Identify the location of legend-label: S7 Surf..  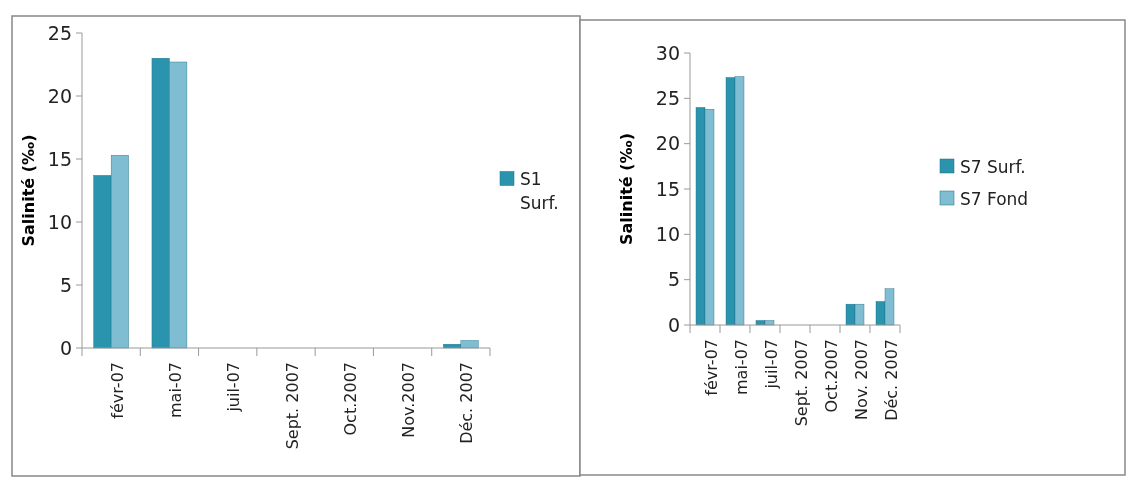
(993, 166).